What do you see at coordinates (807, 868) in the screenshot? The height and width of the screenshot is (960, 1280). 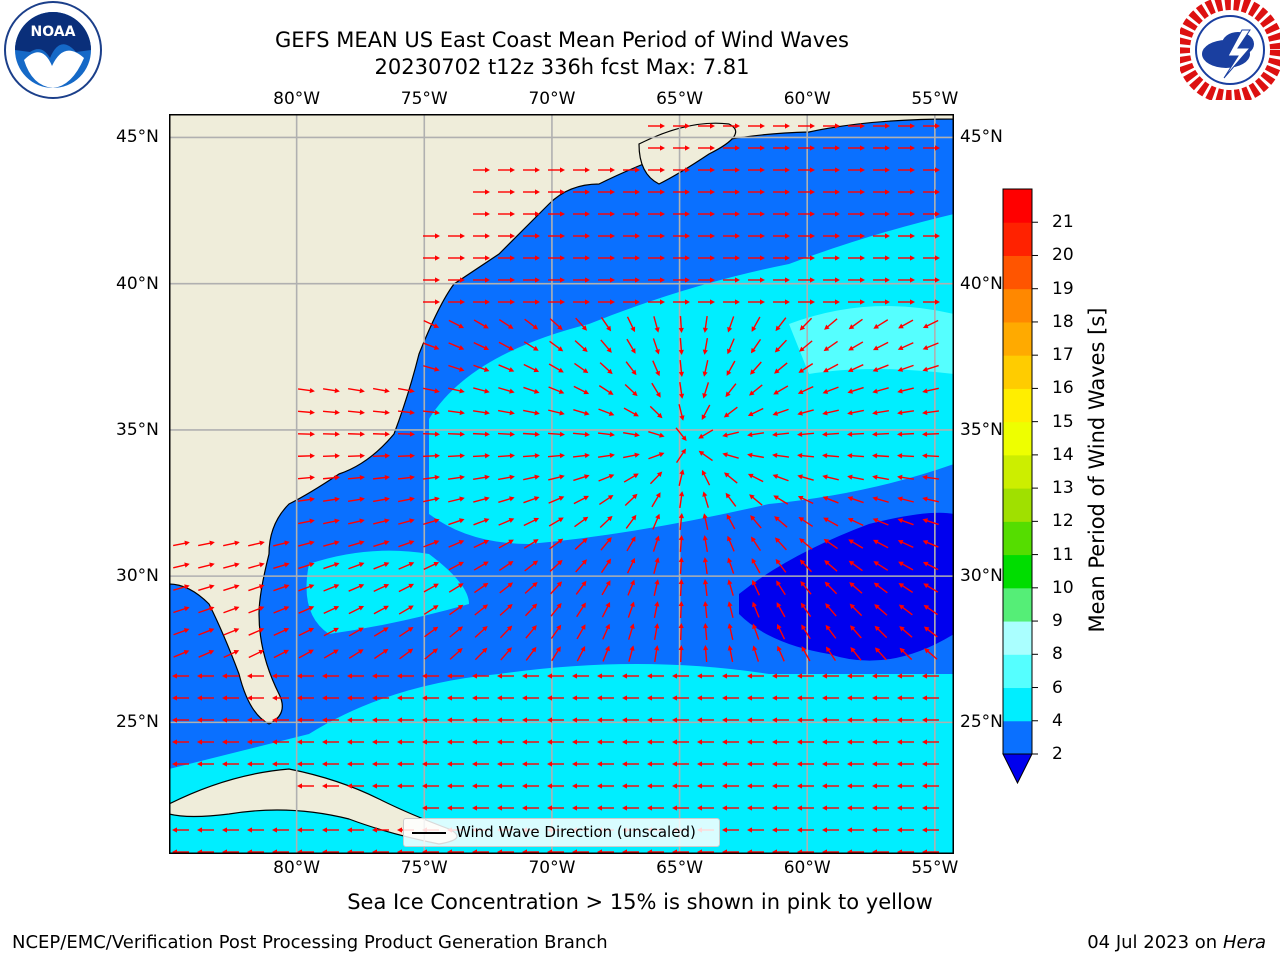 I see `lon-tick-bottom-4: 60°W` at bounding box center [807, 868].